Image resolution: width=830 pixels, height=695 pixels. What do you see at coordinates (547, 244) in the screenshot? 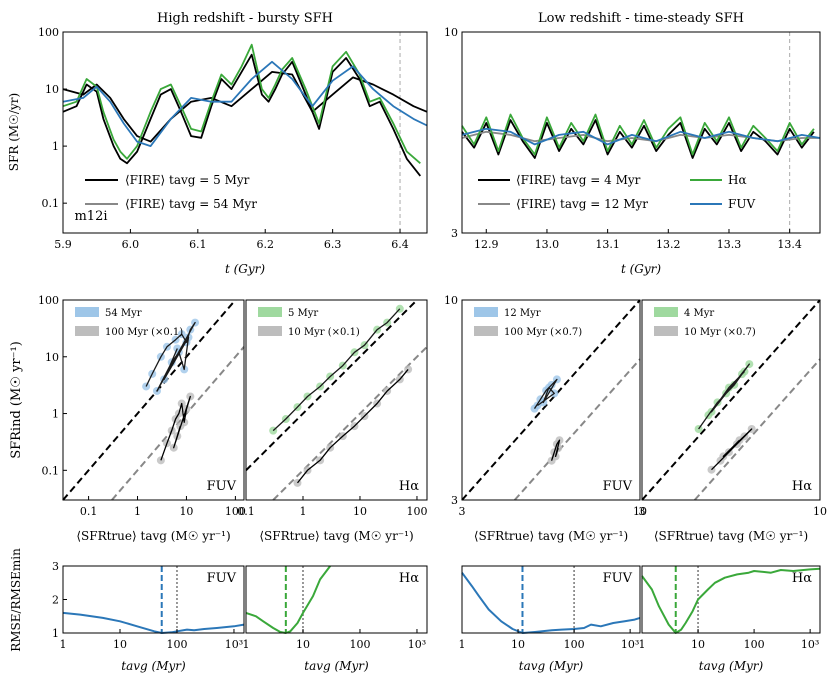
I see `x-tick-label: 13.0` at bounding box center [547, 244].